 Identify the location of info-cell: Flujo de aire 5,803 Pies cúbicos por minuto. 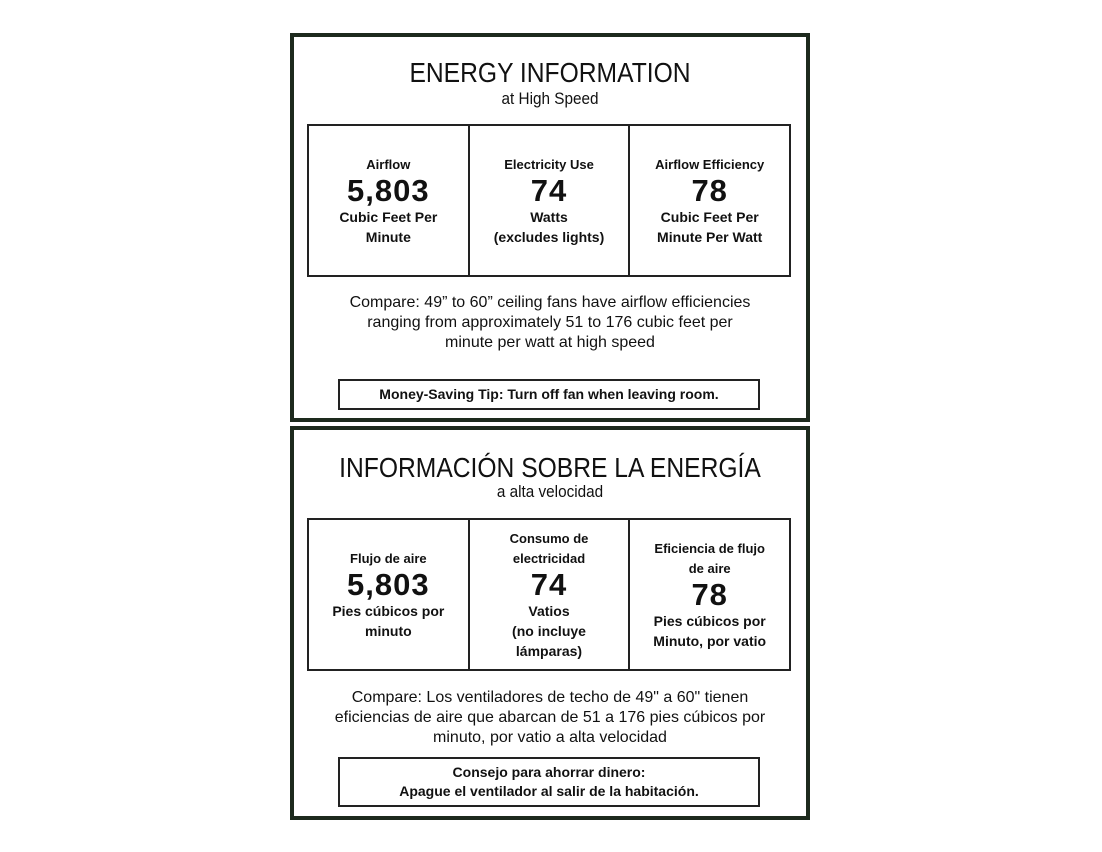
(389, 594).